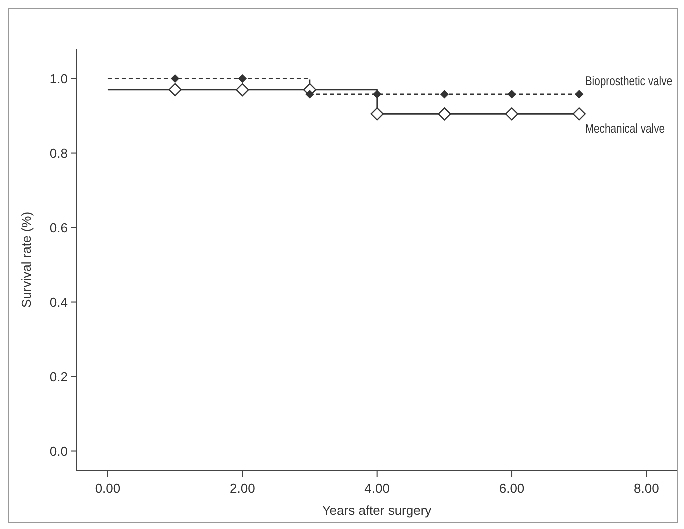 Image resolution: width=684 pixels, height=529 pixels. What do you see at coordinates (647, 488) in the screenshot?
I see `x-tick-label: 8.00` at bounding box center [647, 488].